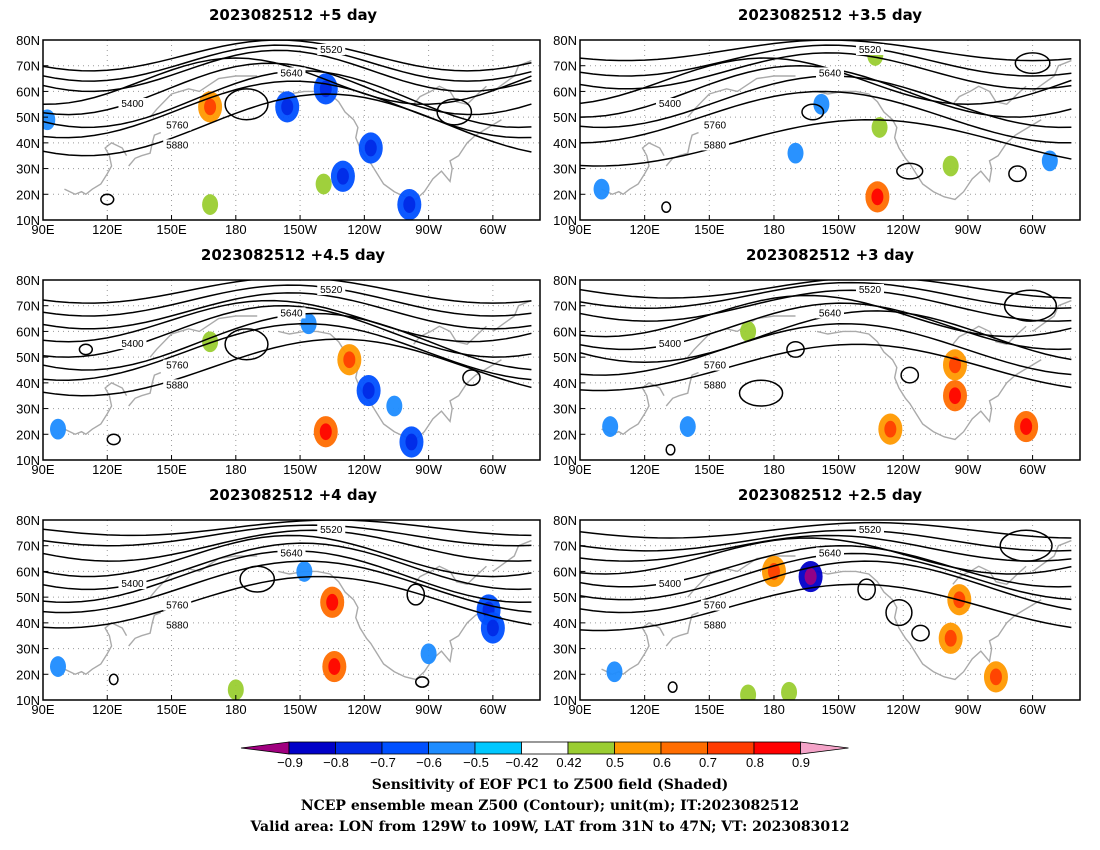 The height and width of the screenshot is (850, 1100). I want to click on colorbar-segment, so click(405, 748).